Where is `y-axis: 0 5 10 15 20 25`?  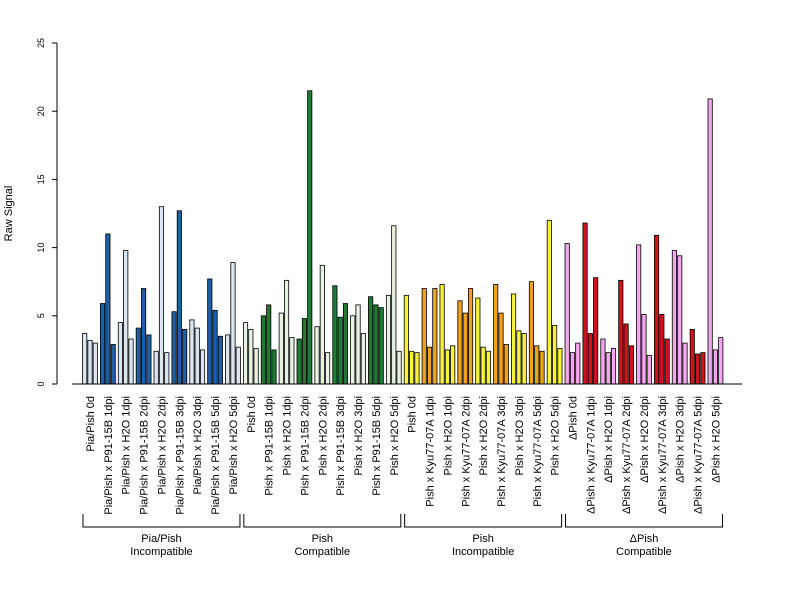
y-axis: 0 5 10 15 20 25 is located at coordinates (47, 212).